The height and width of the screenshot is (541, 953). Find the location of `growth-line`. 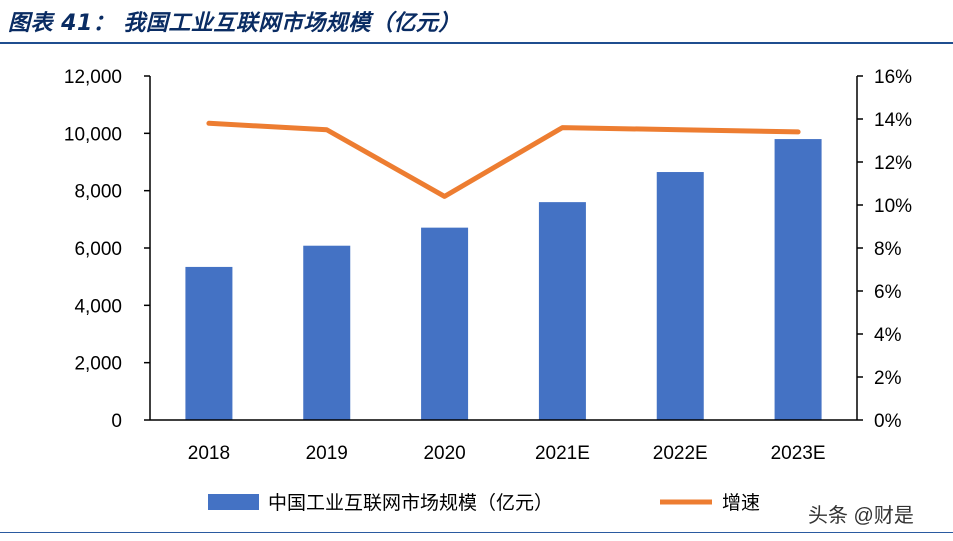

growth-line is located at coordinates (503, 159).